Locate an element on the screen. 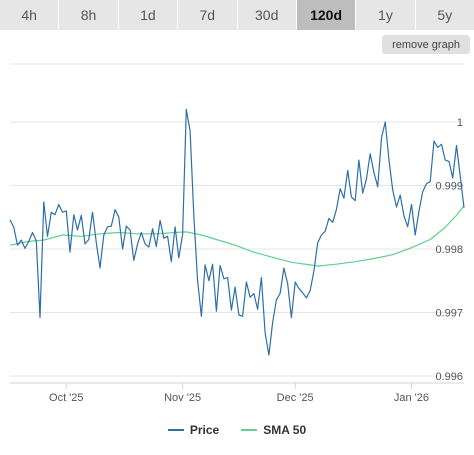 This screenshot has width=474, height=455. legend-label-sma: SMA 50 is located at coordinates (285, 430).